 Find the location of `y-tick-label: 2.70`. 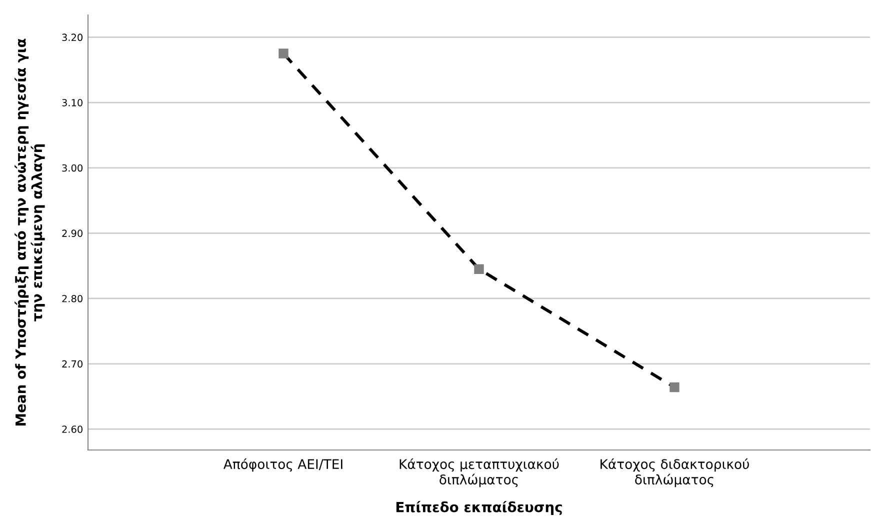

y-tick-label: 2.70 is located at coordinates (72, 364).